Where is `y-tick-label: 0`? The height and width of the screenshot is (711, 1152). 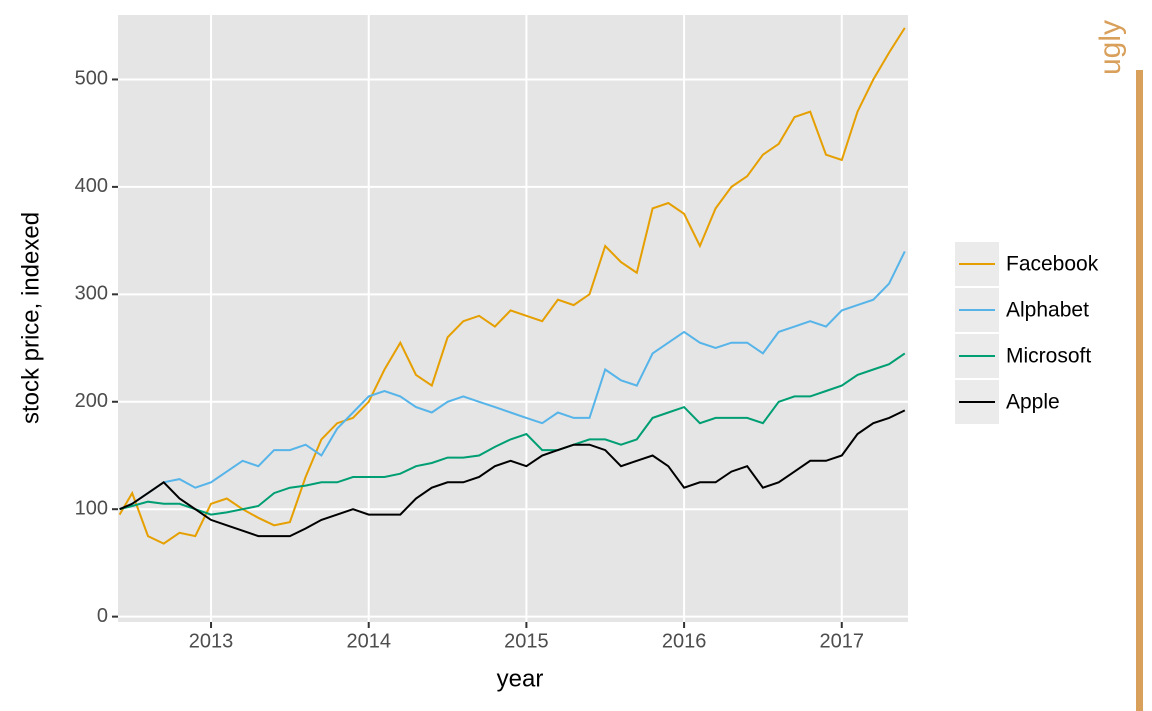 y-tick-label: 0 is located at coordinates (102, 616).